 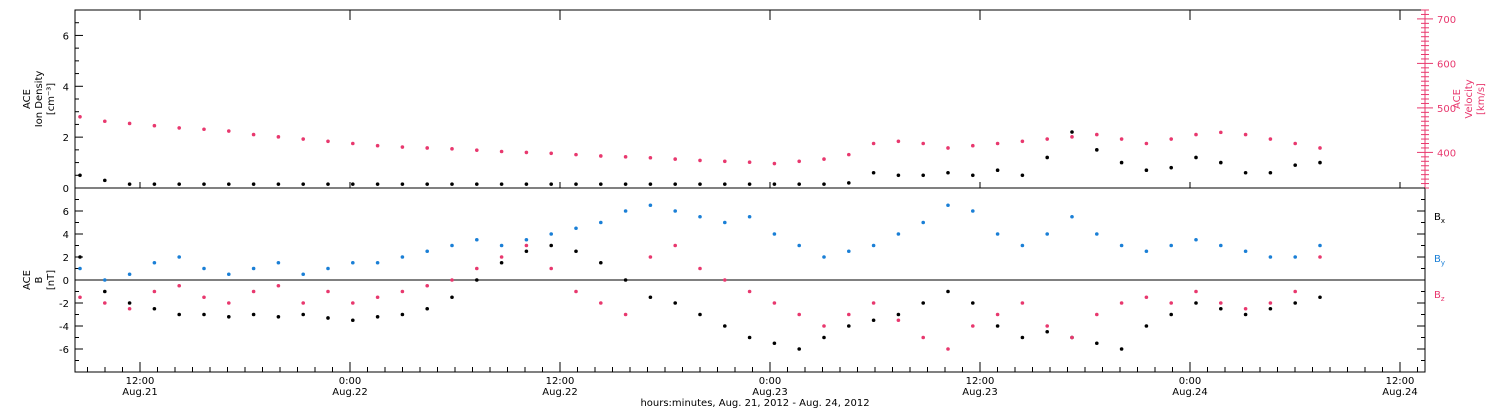 What do you see at coordinates (769, 392) in the screenshot?
I see `x-tick-date: Aug.23` at bounding box center [769, 392].